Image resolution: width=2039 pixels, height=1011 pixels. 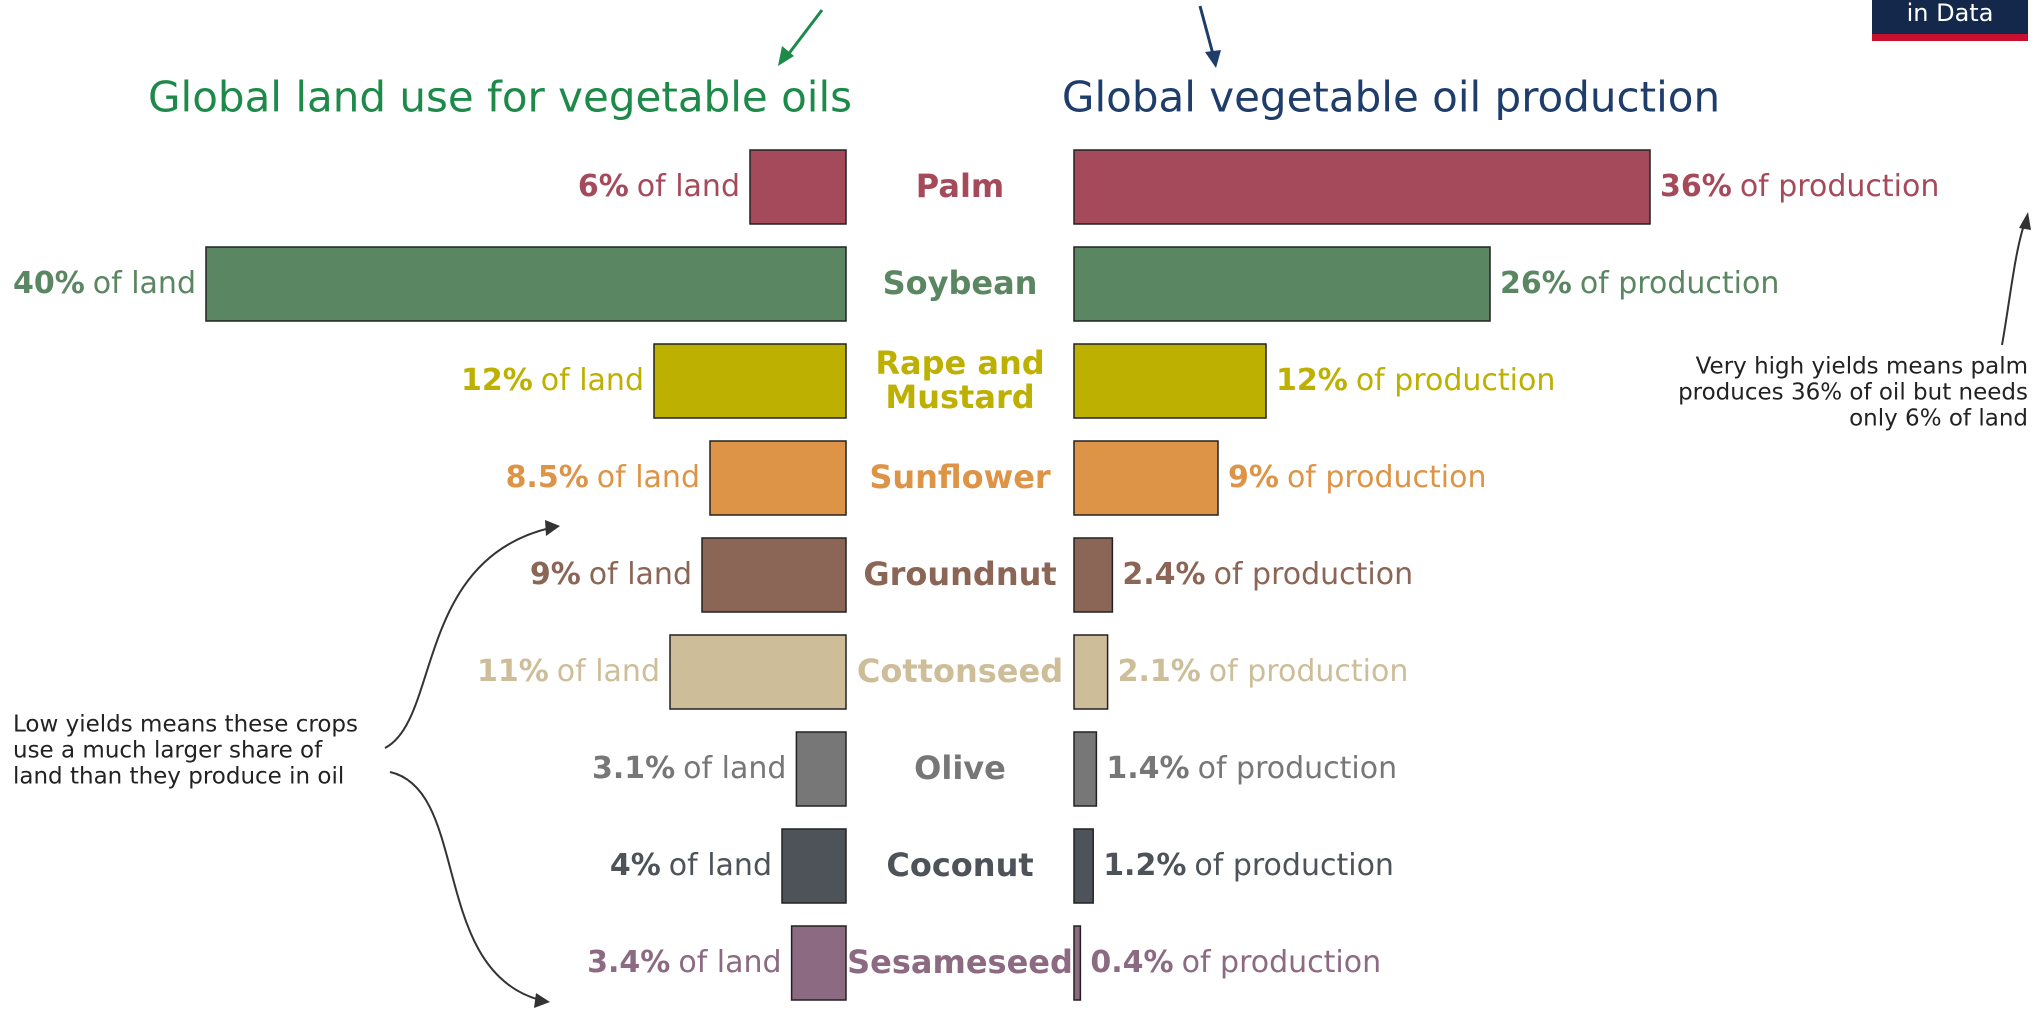 I want to click on annotation: land than they produce in oil, so click(x=178, y=777).